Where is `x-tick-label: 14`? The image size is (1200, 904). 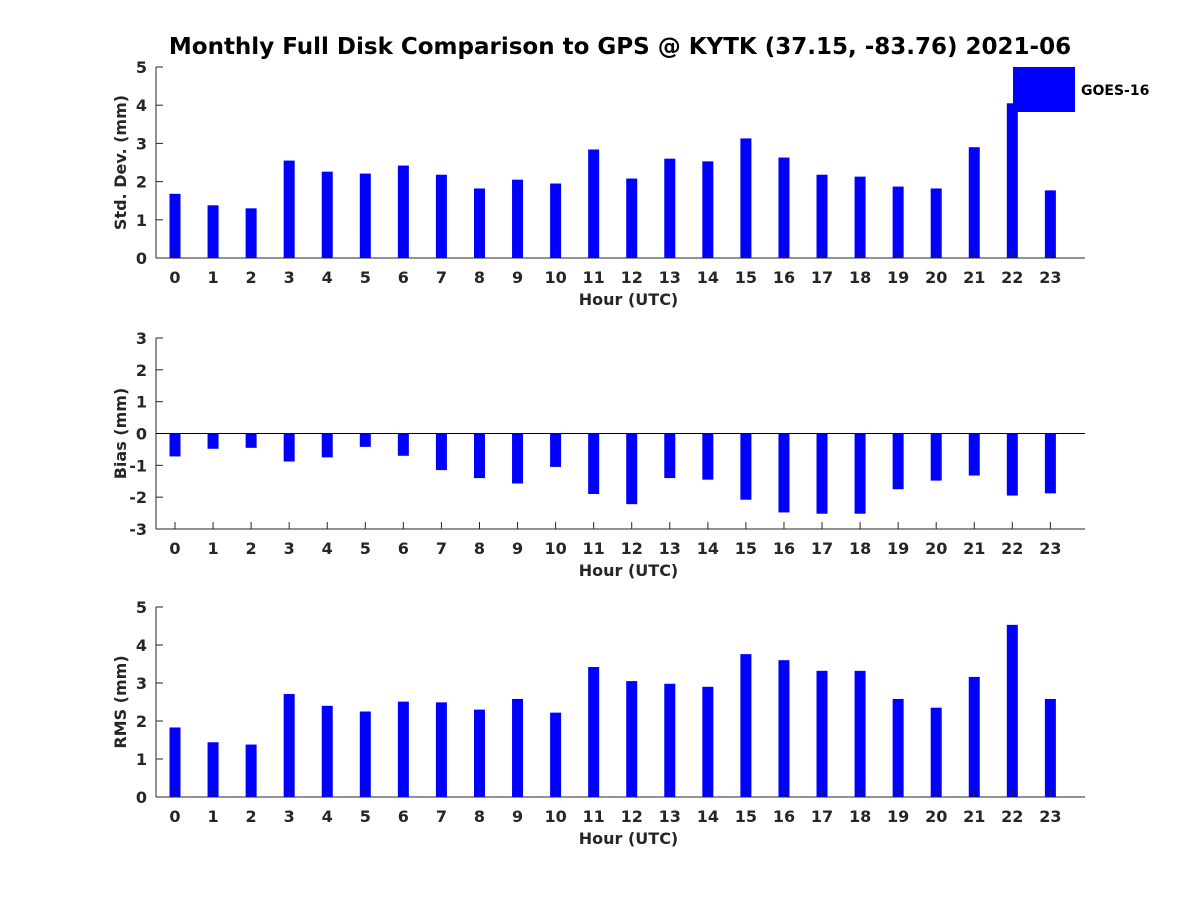 x-tick-label: 14 is located at coordinates (708, 816).